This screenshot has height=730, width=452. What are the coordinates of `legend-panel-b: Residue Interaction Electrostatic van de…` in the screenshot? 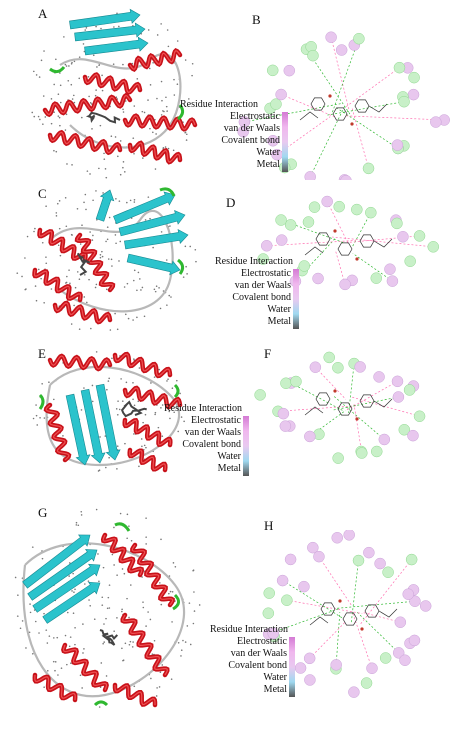 It's located at (234, 135).